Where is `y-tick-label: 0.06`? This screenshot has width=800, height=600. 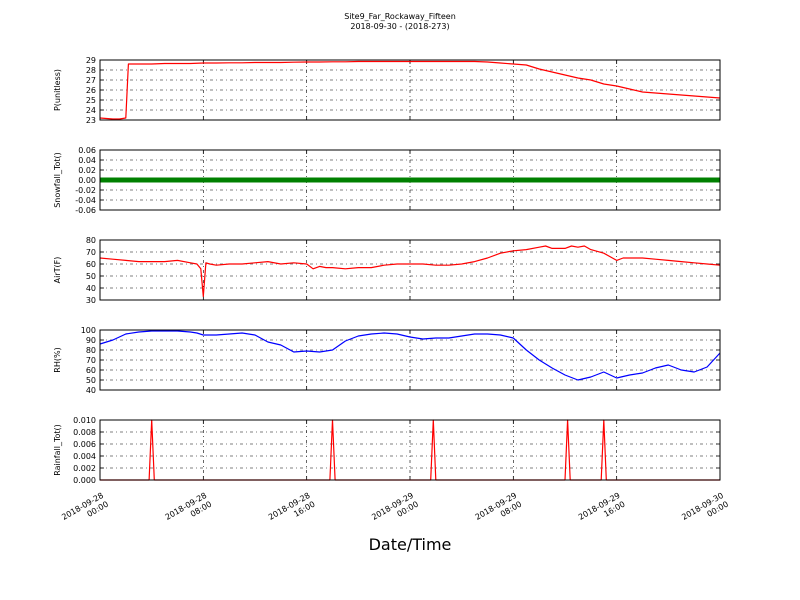
y-tick-label: 0.06 is located at coordinates (87, 150).